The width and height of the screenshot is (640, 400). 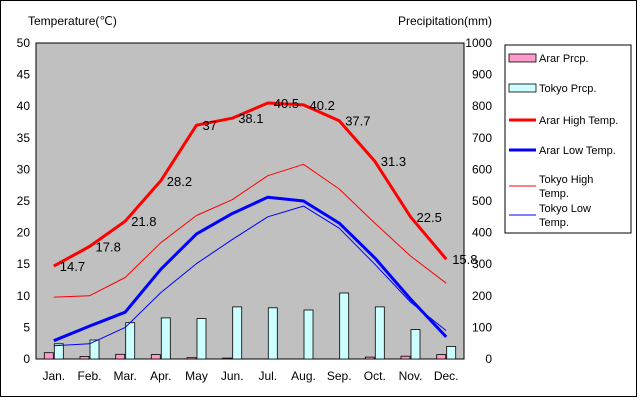 I want to click on right-tick-label-5: 500, so click(x=482, y=201).